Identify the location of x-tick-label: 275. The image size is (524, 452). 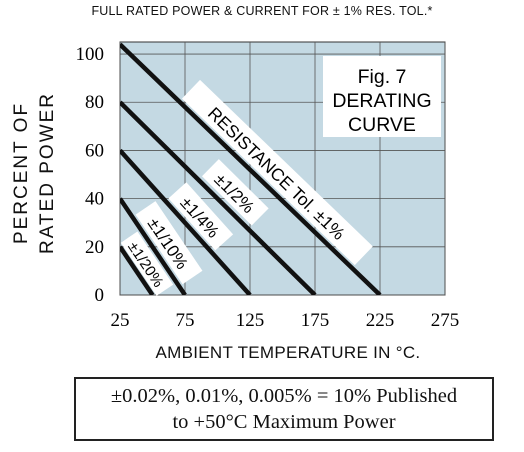
(445, 320).